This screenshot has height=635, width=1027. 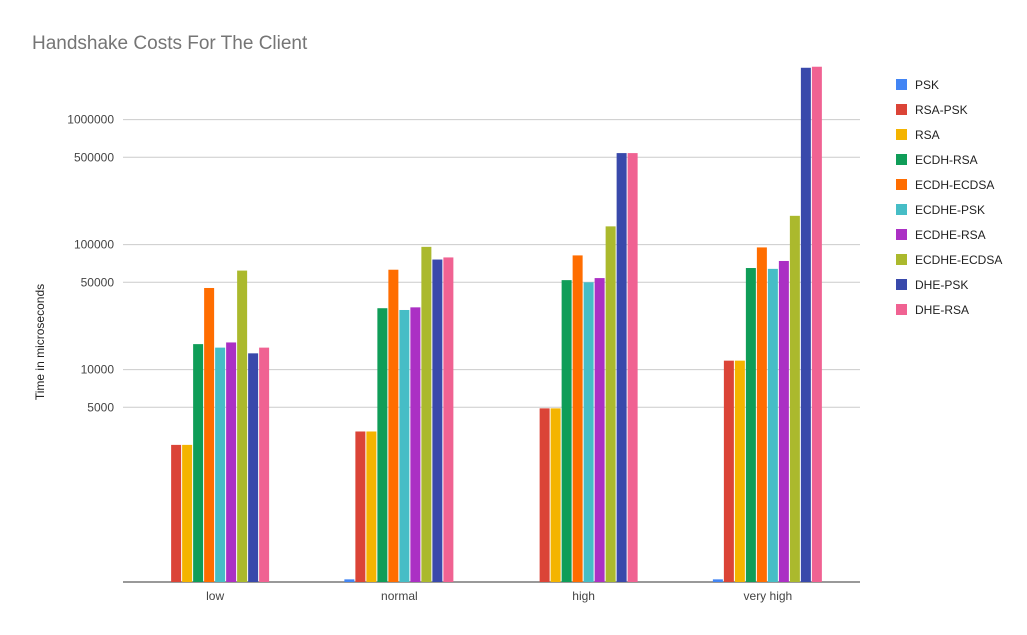 I want to click on legend-item-dhe-psk: DHE-PSK, so click(x=932, y=285).